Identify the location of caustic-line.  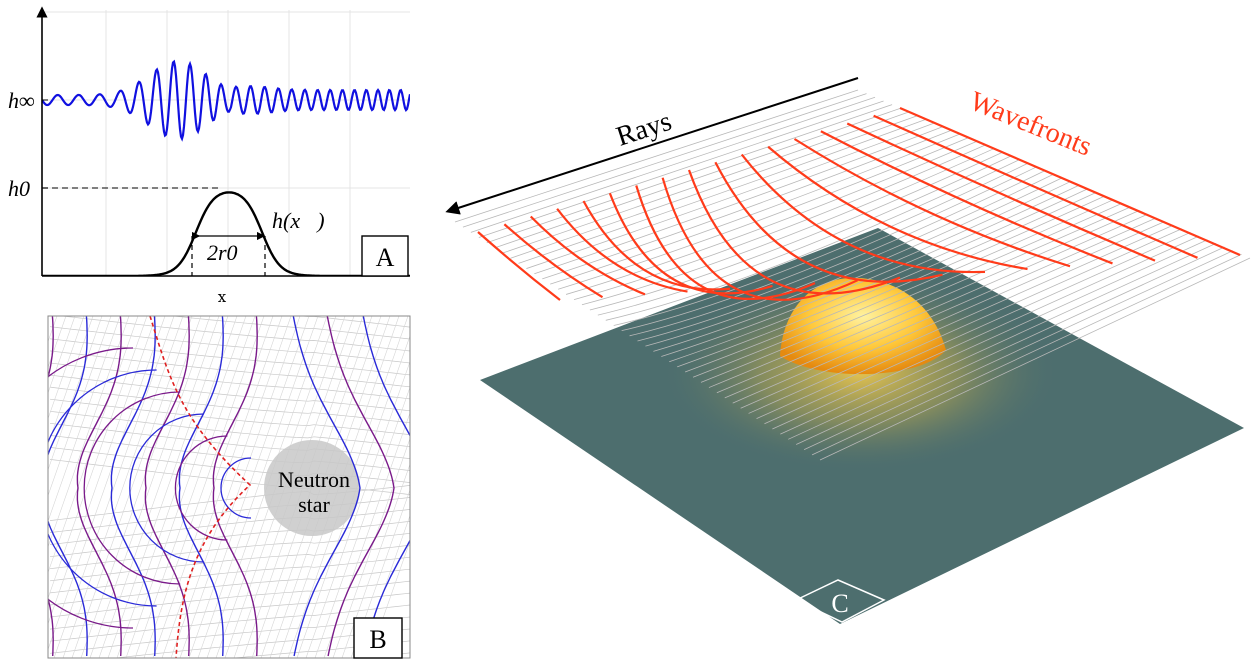
(200, 487).